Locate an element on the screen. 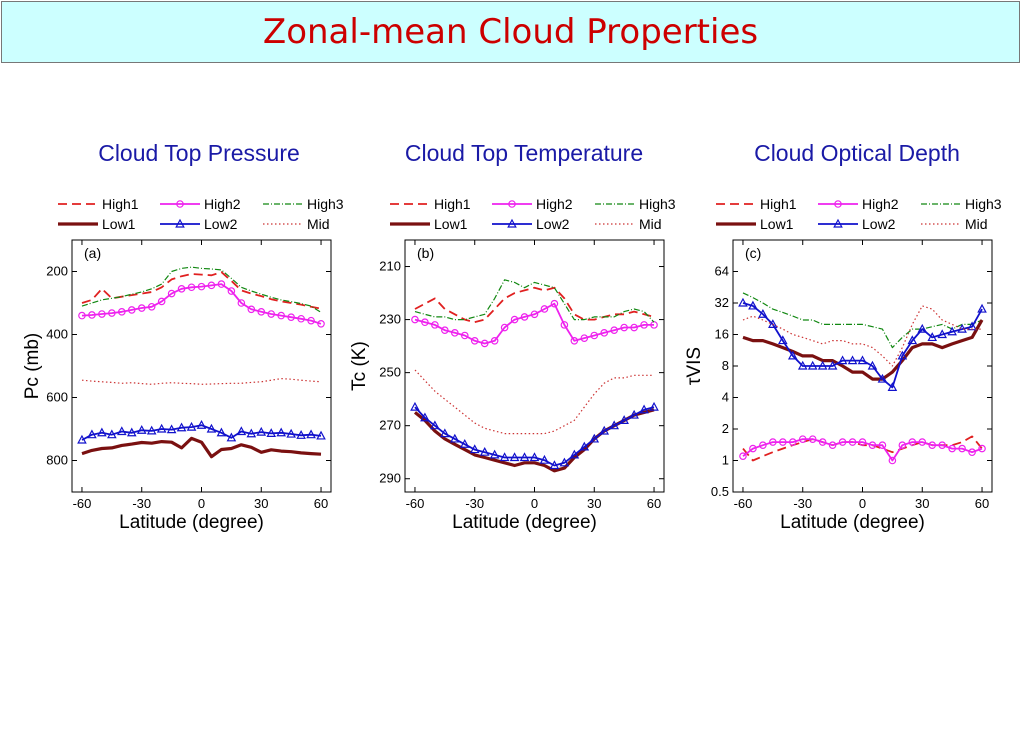 The image size is (1023, 731). y-axis-label: τVIS is located at coordinates (694, 366).